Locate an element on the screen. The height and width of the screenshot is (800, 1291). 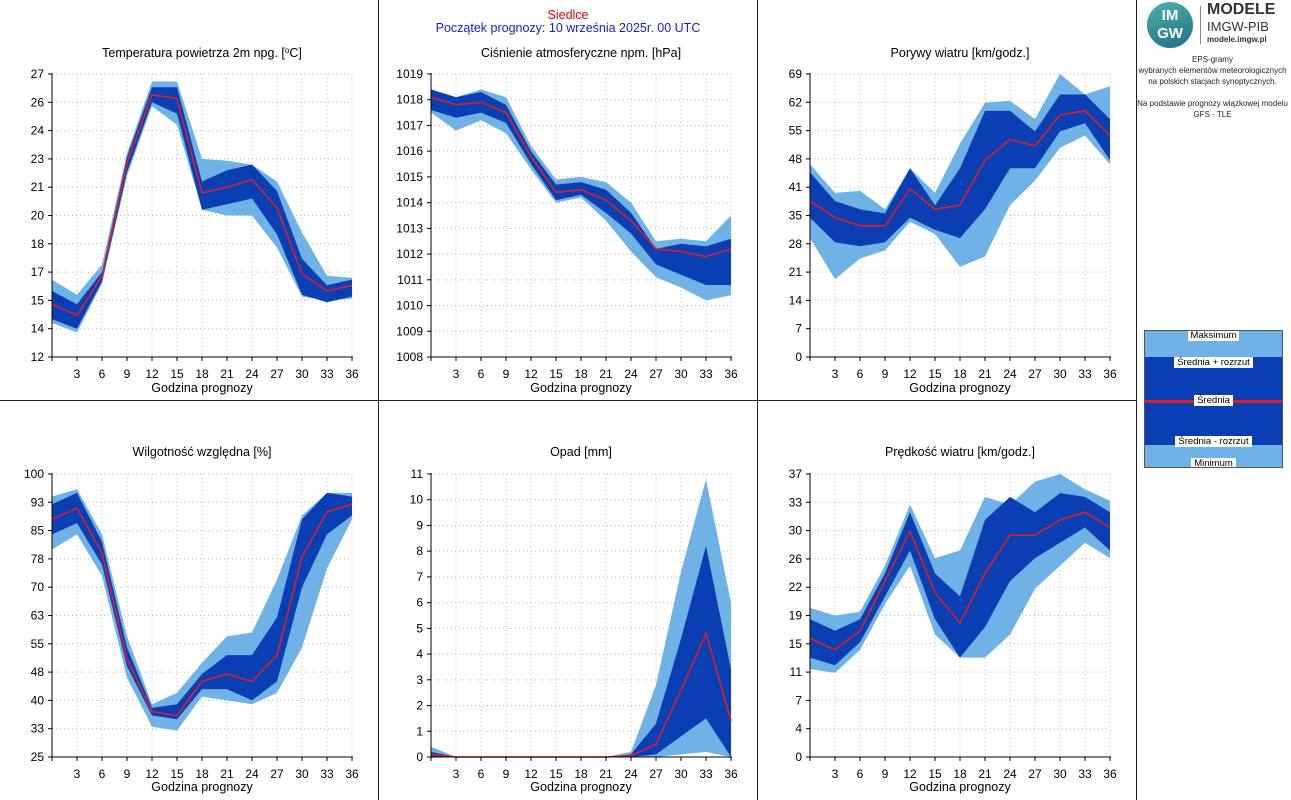
y-tick-label: 25 is located at coordinates (38, 757).